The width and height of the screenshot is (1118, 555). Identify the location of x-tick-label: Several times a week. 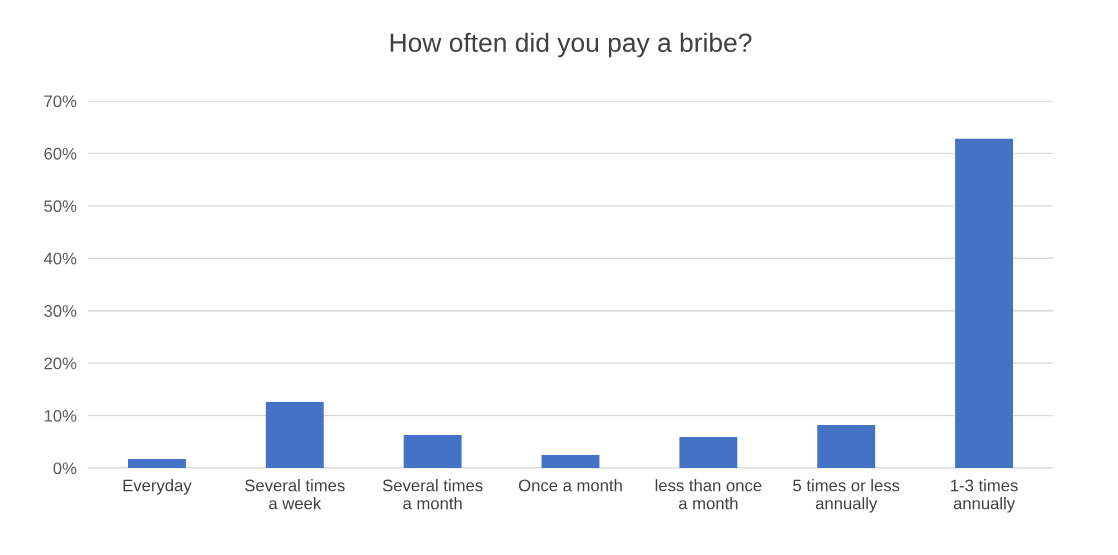
(295, 494).